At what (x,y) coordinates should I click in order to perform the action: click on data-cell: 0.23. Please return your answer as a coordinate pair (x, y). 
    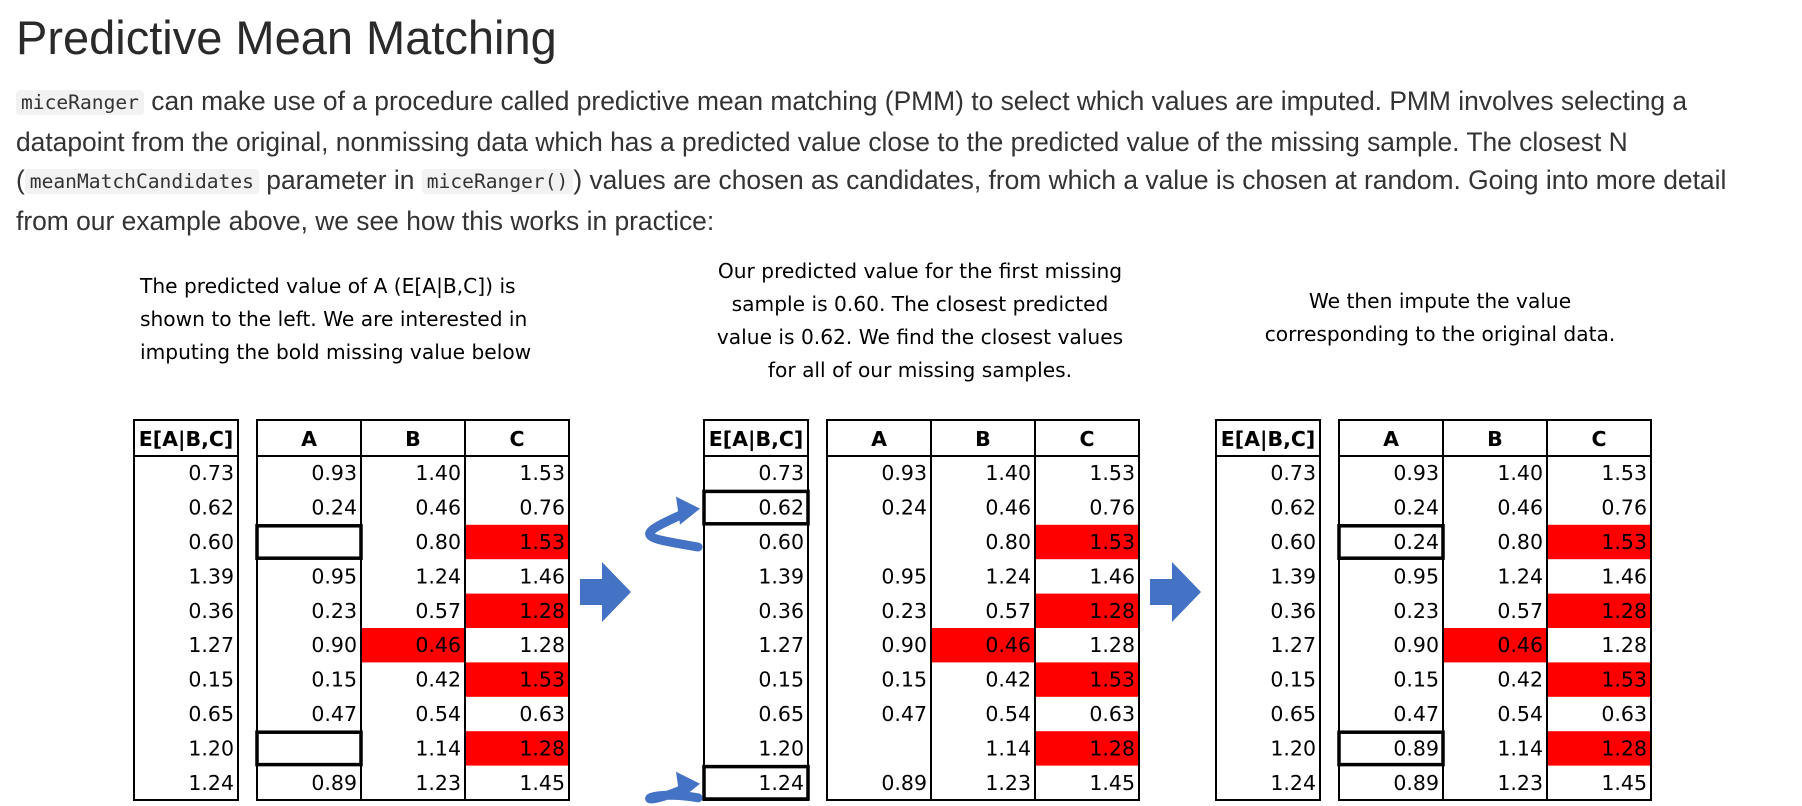
    Looking at the image, I should click on (904, 611).